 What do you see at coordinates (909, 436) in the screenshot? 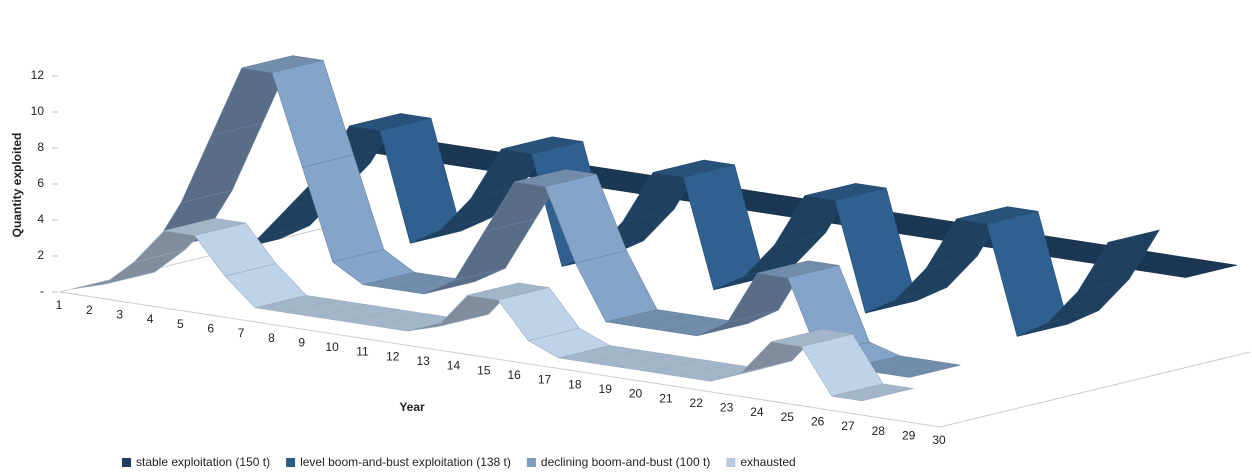
I see `x-tick-label: 29` at bounding box center [909, 436].